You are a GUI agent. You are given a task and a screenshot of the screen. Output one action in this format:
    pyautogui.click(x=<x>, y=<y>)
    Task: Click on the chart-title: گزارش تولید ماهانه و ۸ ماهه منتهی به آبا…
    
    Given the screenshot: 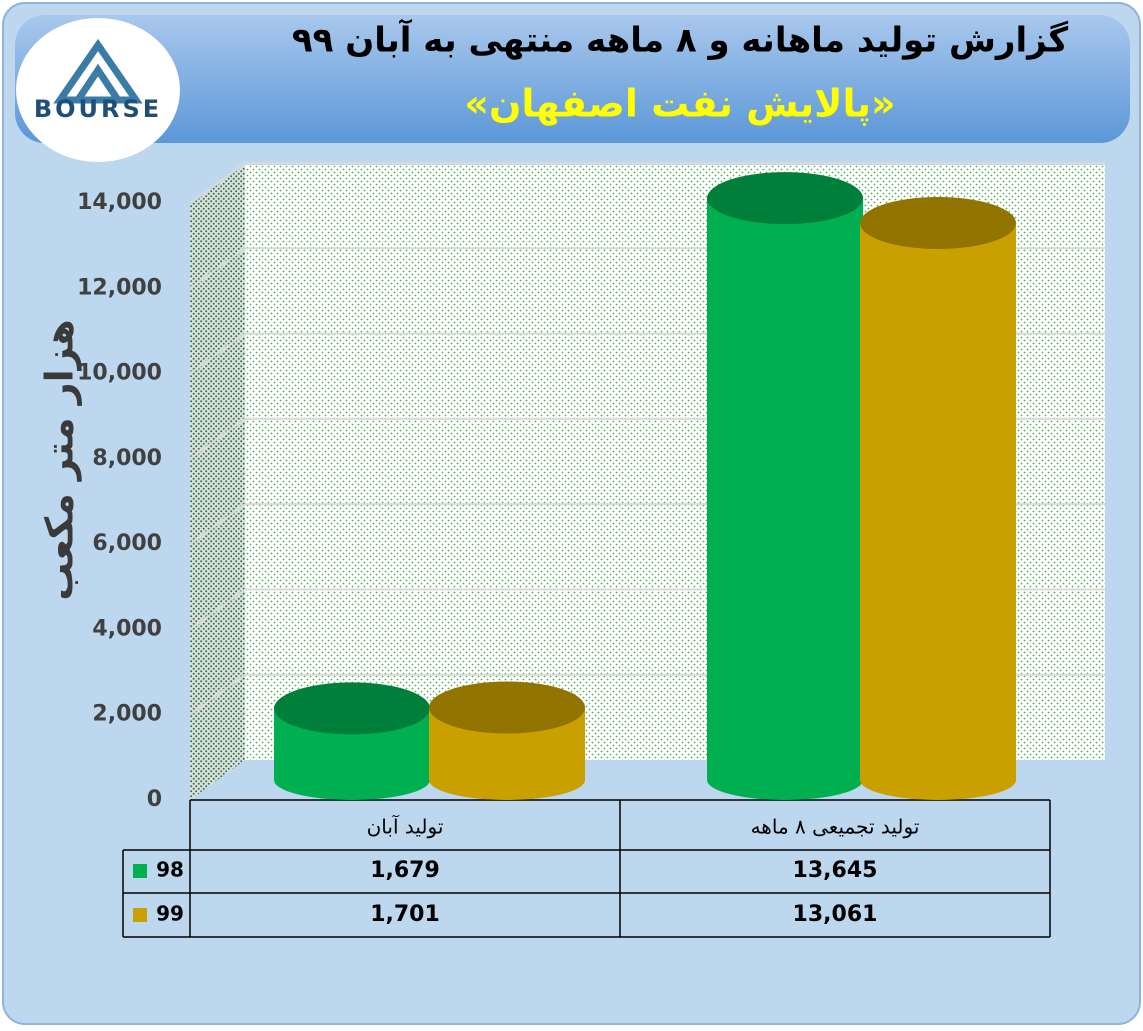 What is the action you would take?
    pyautogui.click(x=680, y=40)
    